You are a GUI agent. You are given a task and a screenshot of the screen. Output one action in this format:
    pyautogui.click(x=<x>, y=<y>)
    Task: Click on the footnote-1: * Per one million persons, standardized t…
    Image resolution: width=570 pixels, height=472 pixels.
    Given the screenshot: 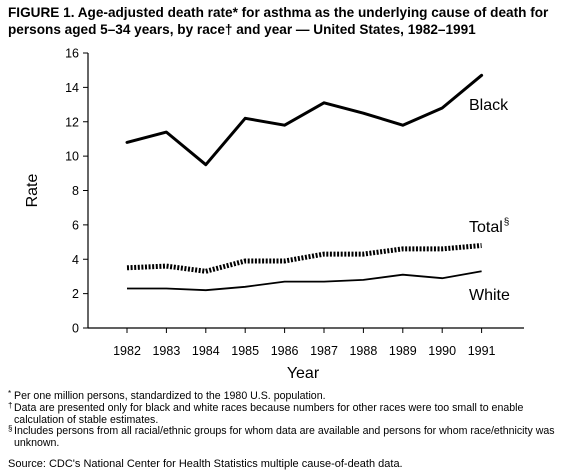 What is the action you would take?
    pyautogui.click(x=288, y=396)
    